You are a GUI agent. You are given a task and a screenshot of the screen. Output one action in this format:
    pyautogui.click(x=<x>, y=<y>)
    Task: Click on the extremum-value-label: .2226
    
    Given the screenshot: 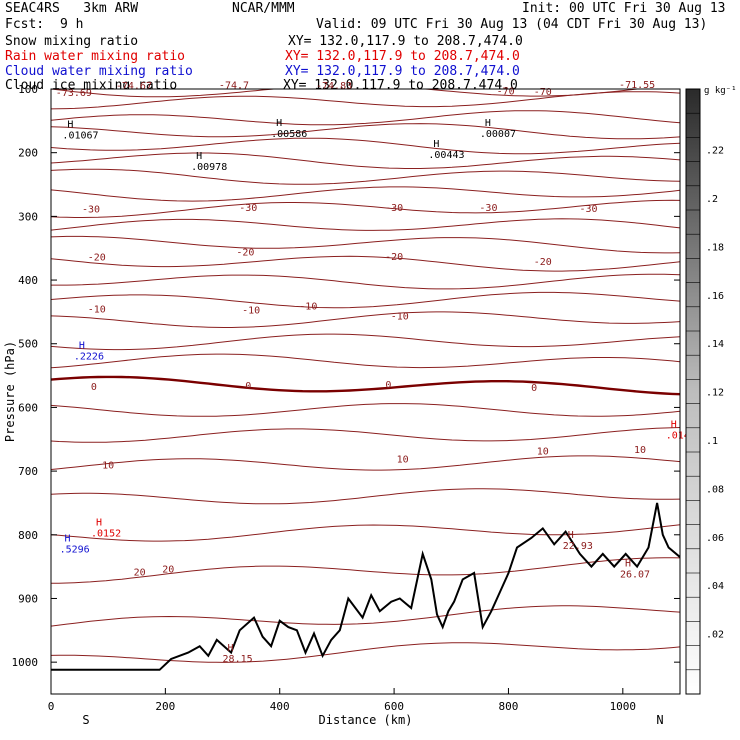 What is the action you would take?
    pyautogui.click(x=89, y=357)
    